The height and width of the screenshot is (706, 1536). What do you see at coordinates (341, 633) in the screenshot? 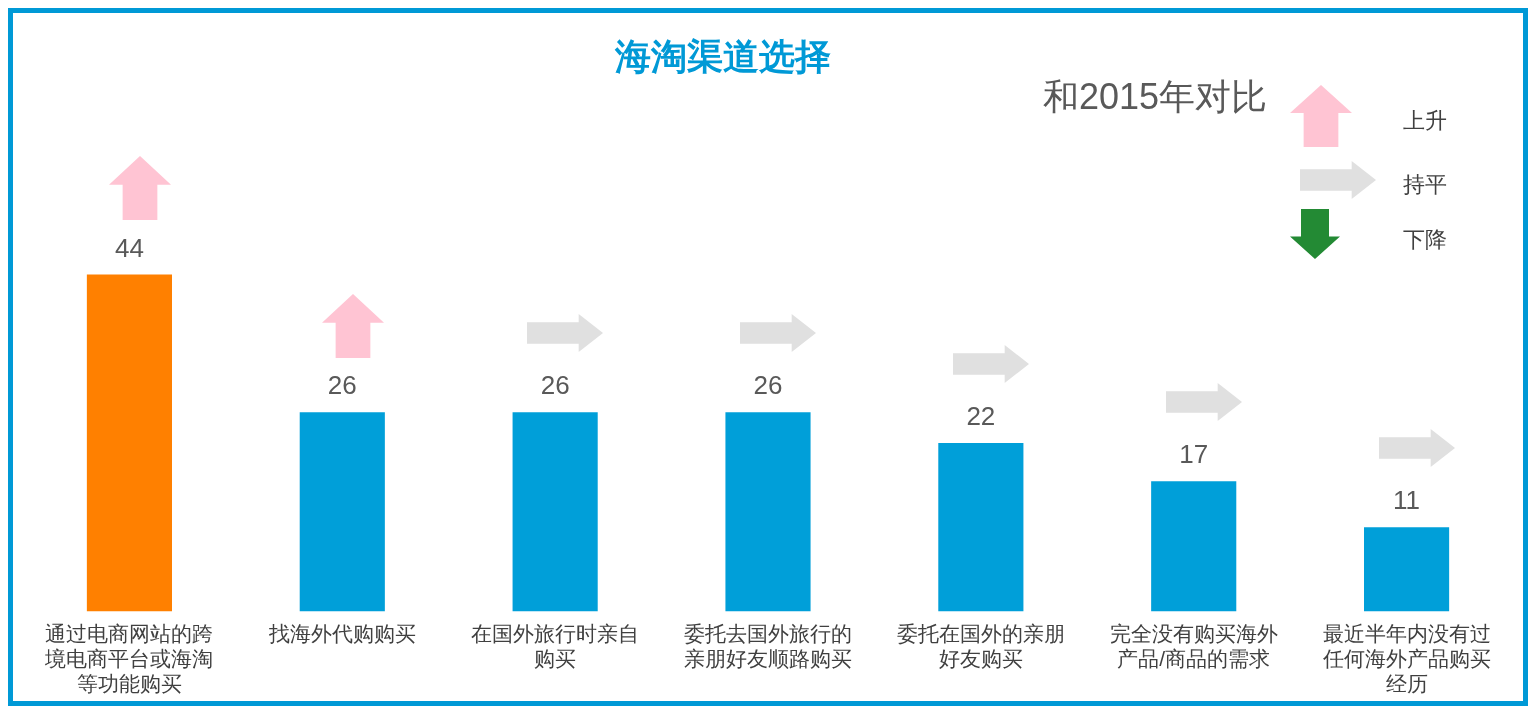
I see `x-tick-label: 找海外代购购买` at bounding box center [341, 633].